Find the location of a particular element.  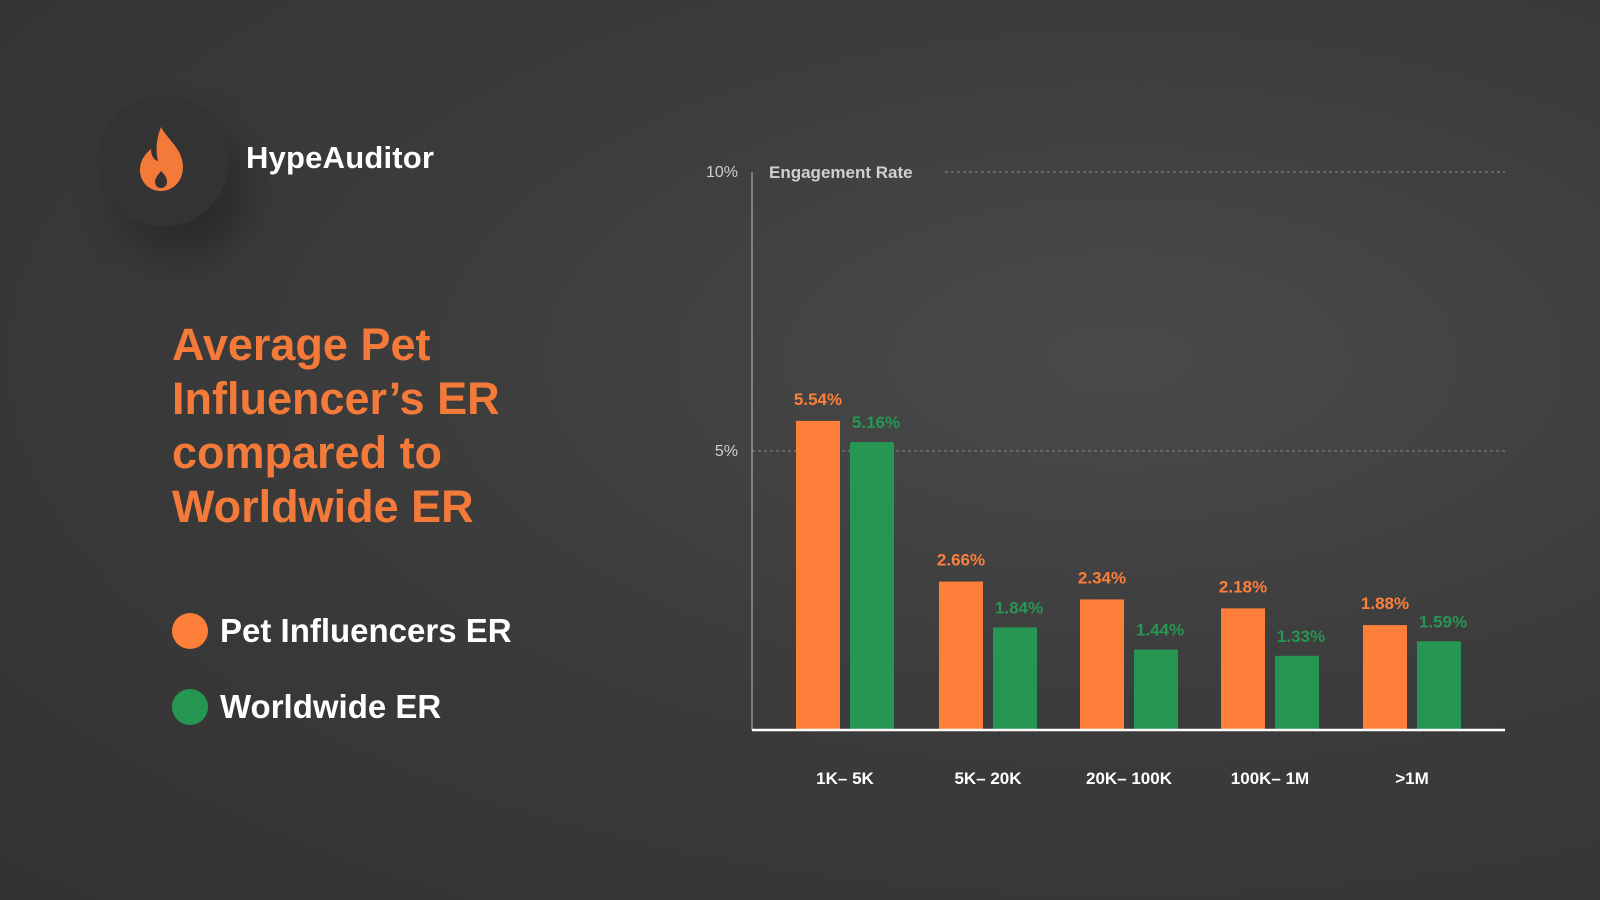

data-label-pet: 2.66% is located at coordinates (961, 560).